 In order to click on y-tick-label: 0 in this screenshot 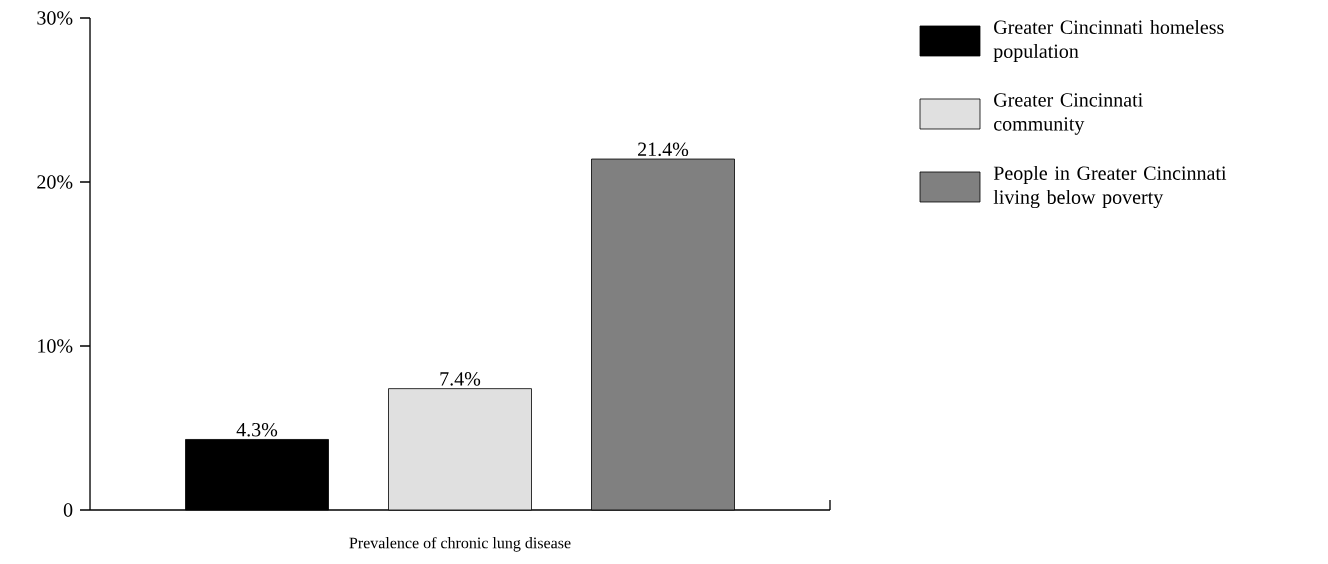, I will do `click(68, 510)`.